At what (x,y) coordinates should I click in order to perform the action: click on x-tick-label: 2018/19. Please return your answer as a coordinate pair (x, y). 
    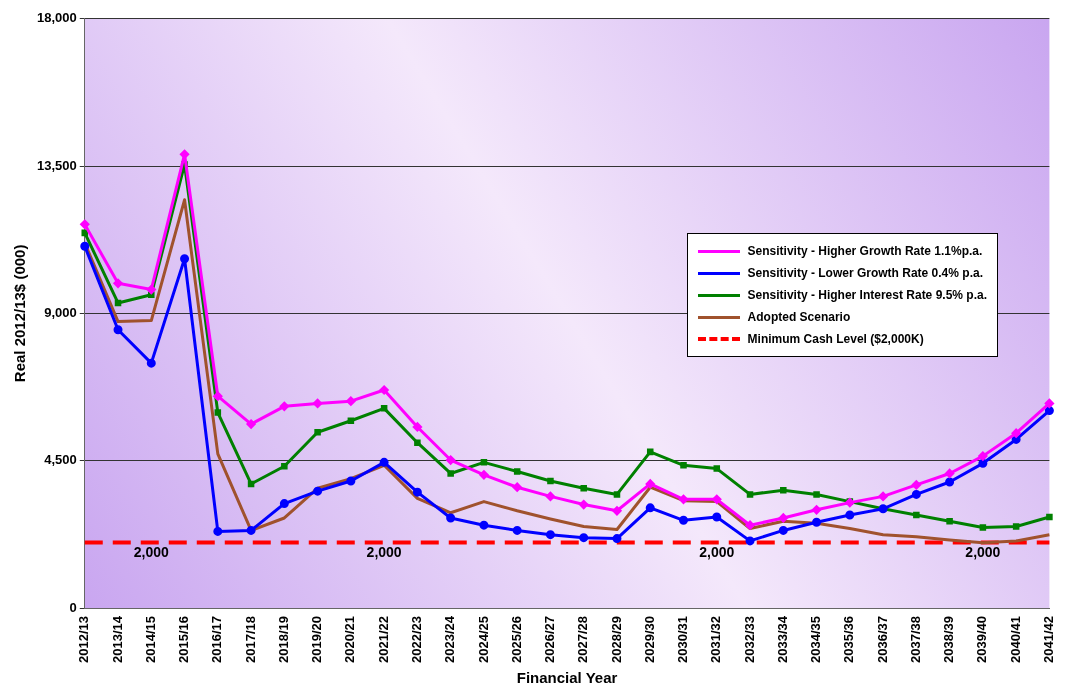
    Looking at the image, I should click on (283, 640).